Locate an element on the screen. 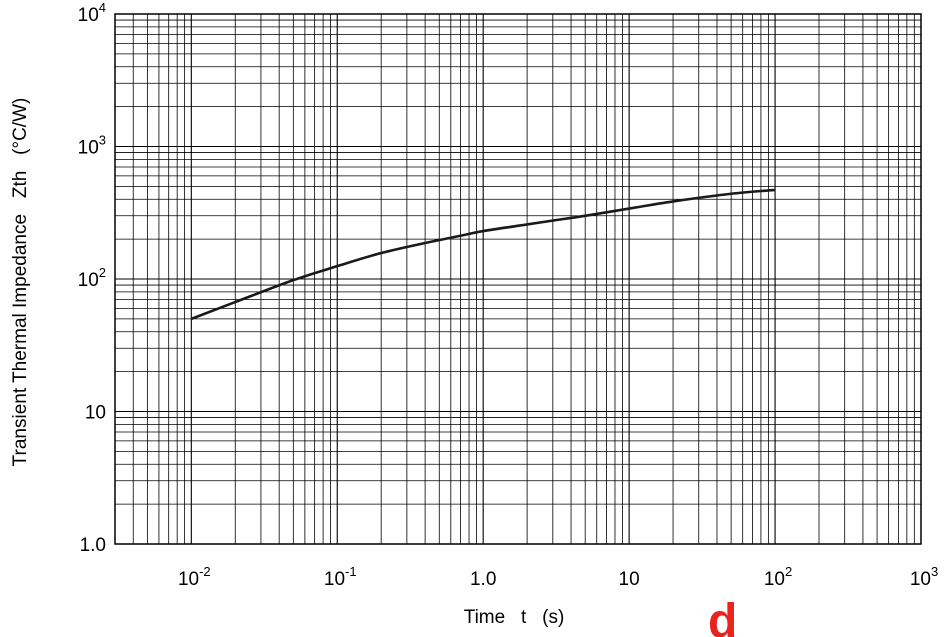 This screenshot has height=637, width=946. y-tick-labels: 1.0 10 10² 10³ 10⁴ is located at coordinates (92, 278).